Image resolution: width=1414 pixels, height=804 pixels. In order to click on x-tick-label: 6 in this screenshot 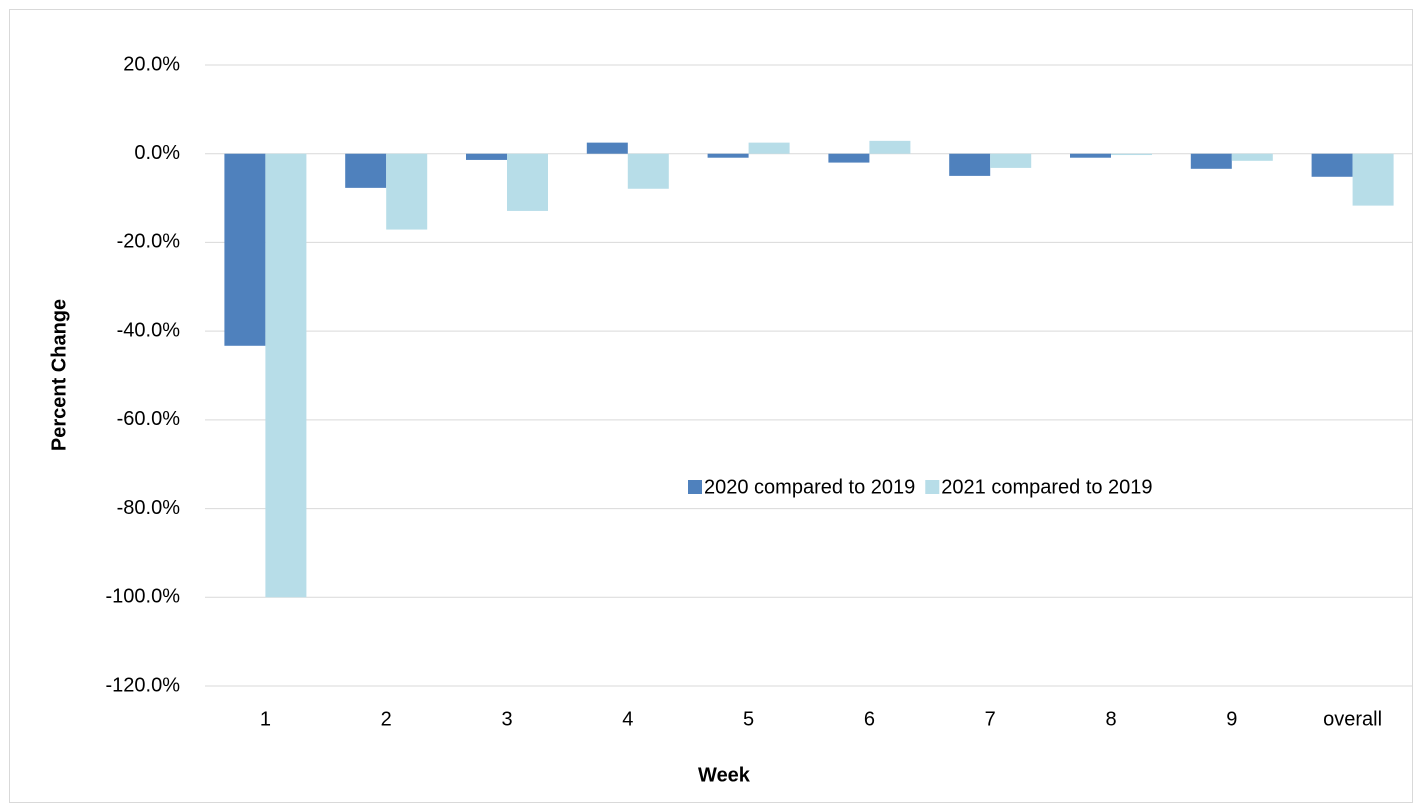, I will do `click(869, 719)`.